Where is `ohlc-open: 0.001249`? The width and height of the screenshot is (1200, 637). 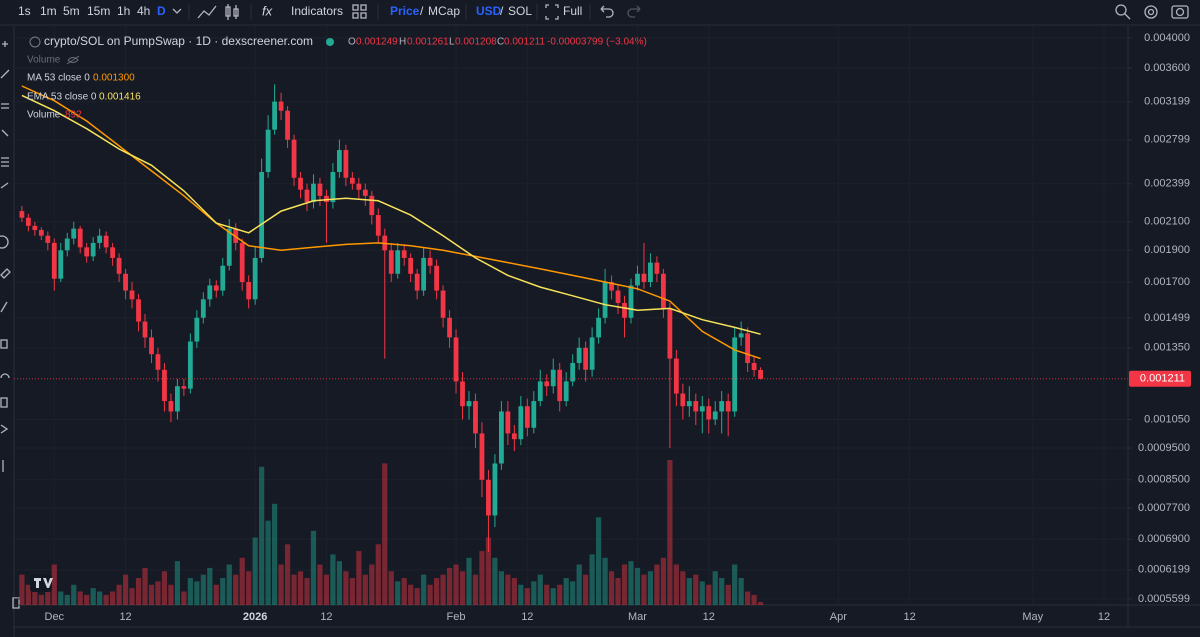
ohlc-open: 0.001249 is located at coordinates (377, 42).